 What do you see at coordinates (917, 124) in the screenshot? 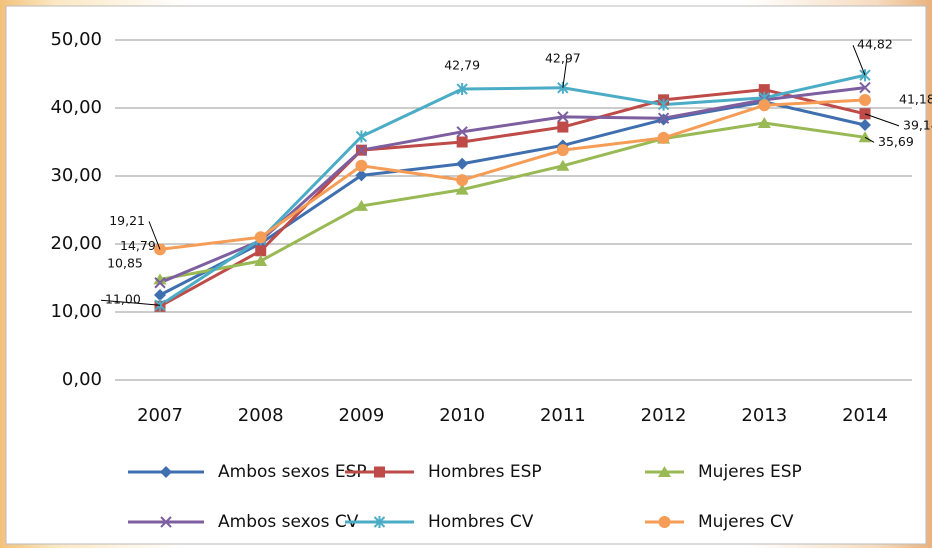
I see `data-label: 39,14` at bounding box center [917, 124].